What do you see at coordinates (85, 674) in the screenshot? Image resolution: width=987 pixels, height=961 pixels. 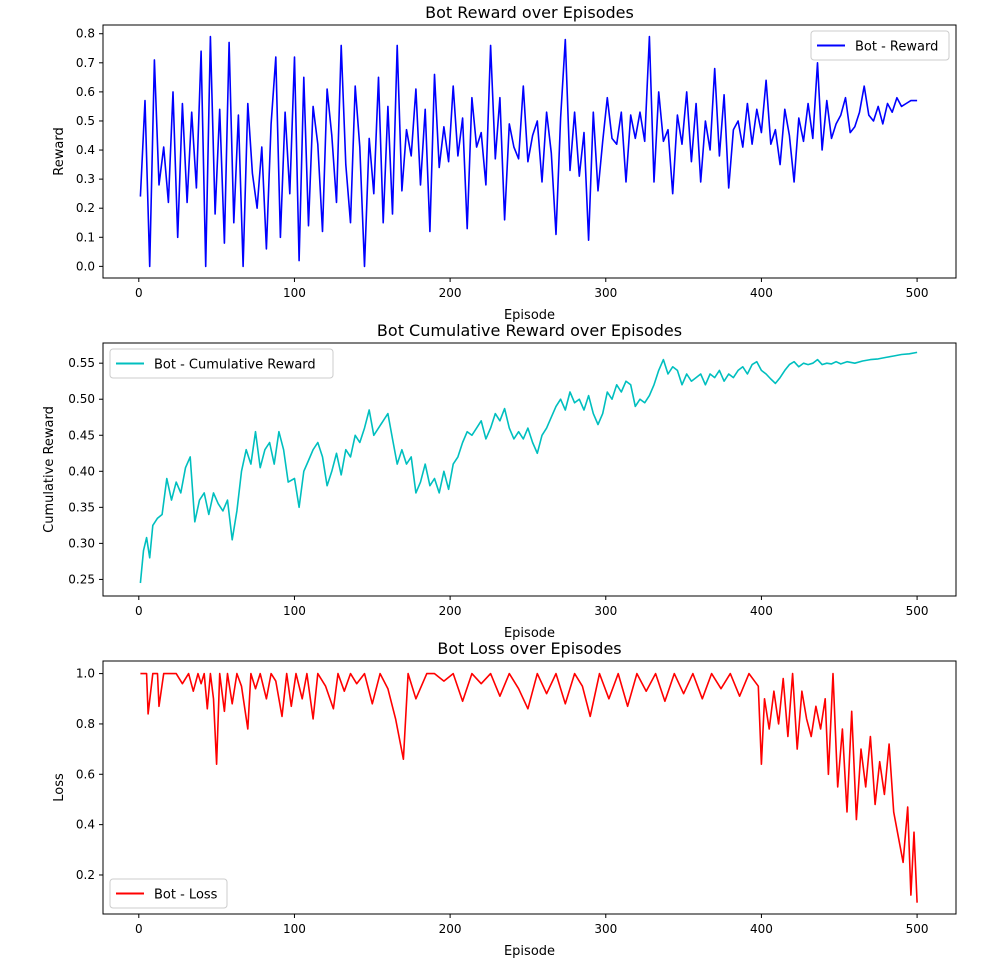 I see `y-tick-label: 1.0` at bounding box center [85, 674].